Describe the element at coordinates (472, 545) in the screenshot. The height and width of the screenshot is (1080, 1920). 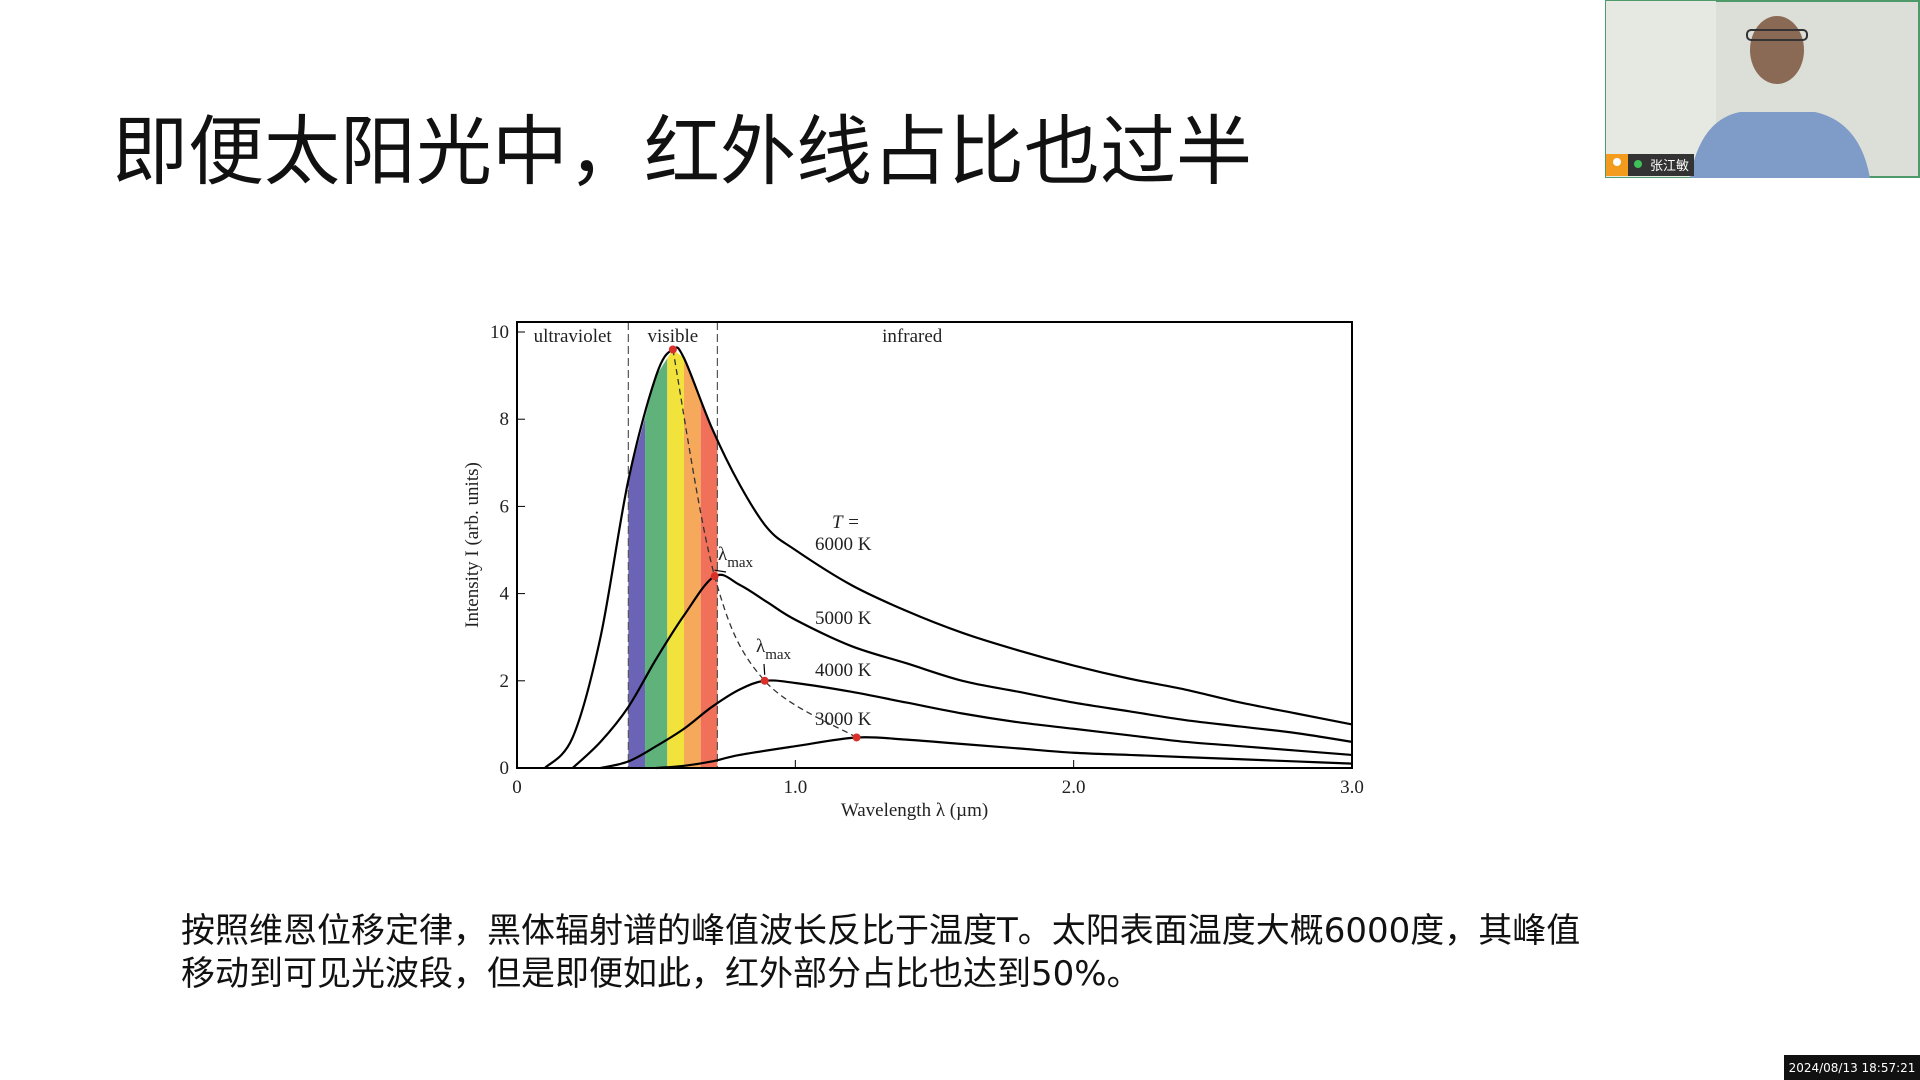
I see `y-axis-label: Intensity I (arb. units)` at that location.